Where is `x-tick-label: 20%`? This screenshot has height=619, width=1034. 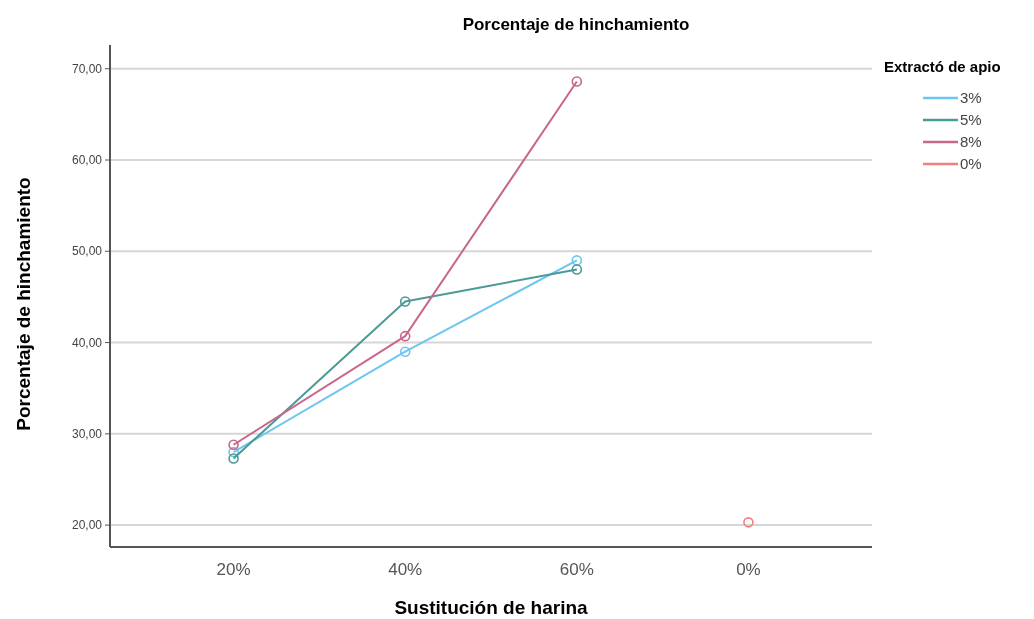 x-tick-label: 20% is located at coordinates (233, 569).